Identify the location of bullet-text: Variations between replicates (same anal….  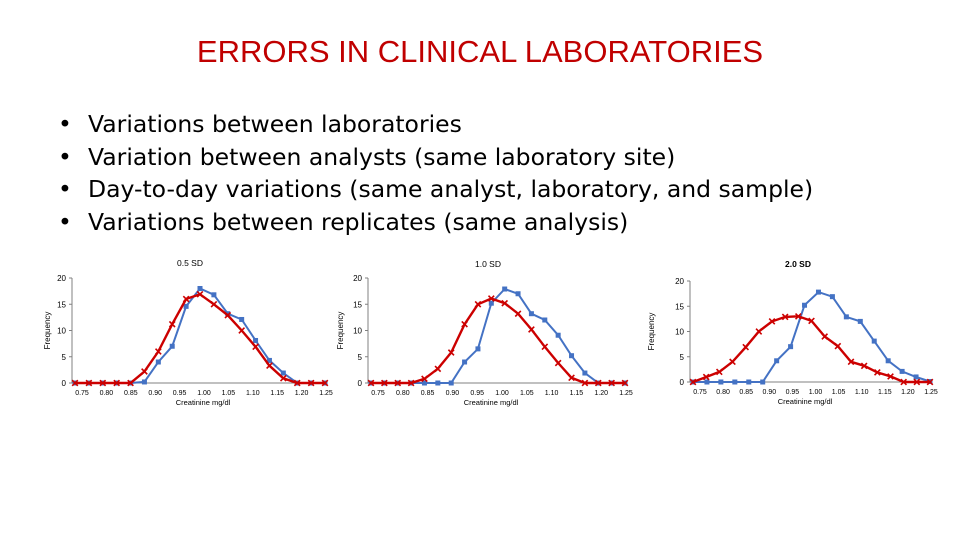
(358, 222).